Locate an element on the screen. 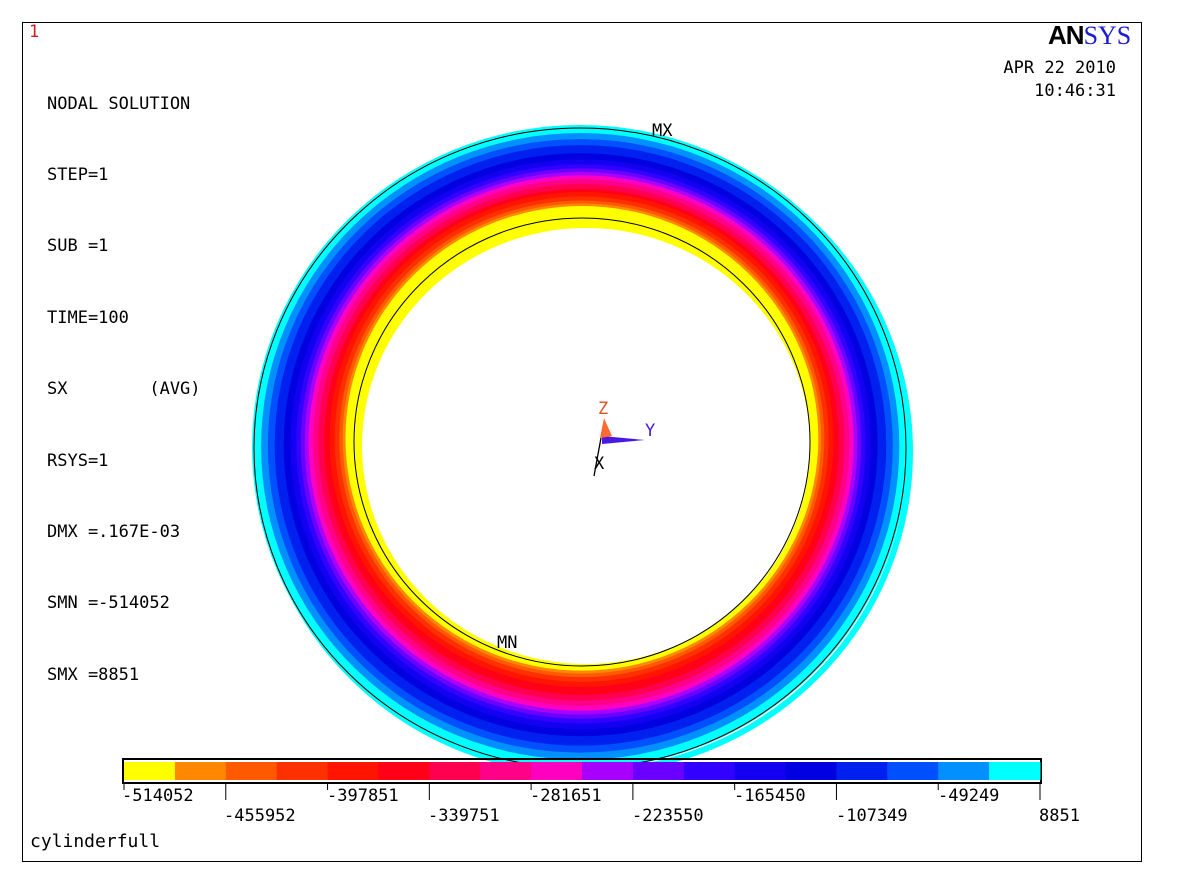 This screenshot has width=1178, height=894. x-axis-label: X is located at coordinates (599, 464).